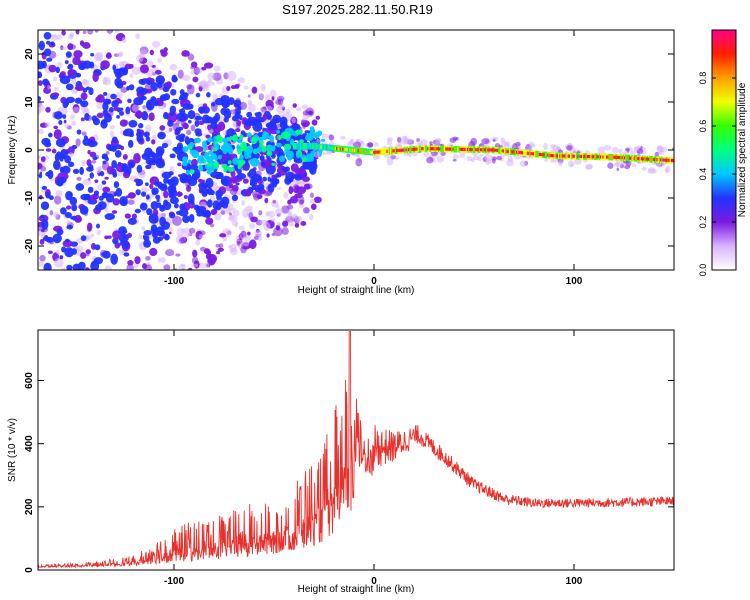  What do you see at coordinates (374, 581) in the screenshot?
I see `snr-x-tick-label: 0` at bounding box center [374, 581].